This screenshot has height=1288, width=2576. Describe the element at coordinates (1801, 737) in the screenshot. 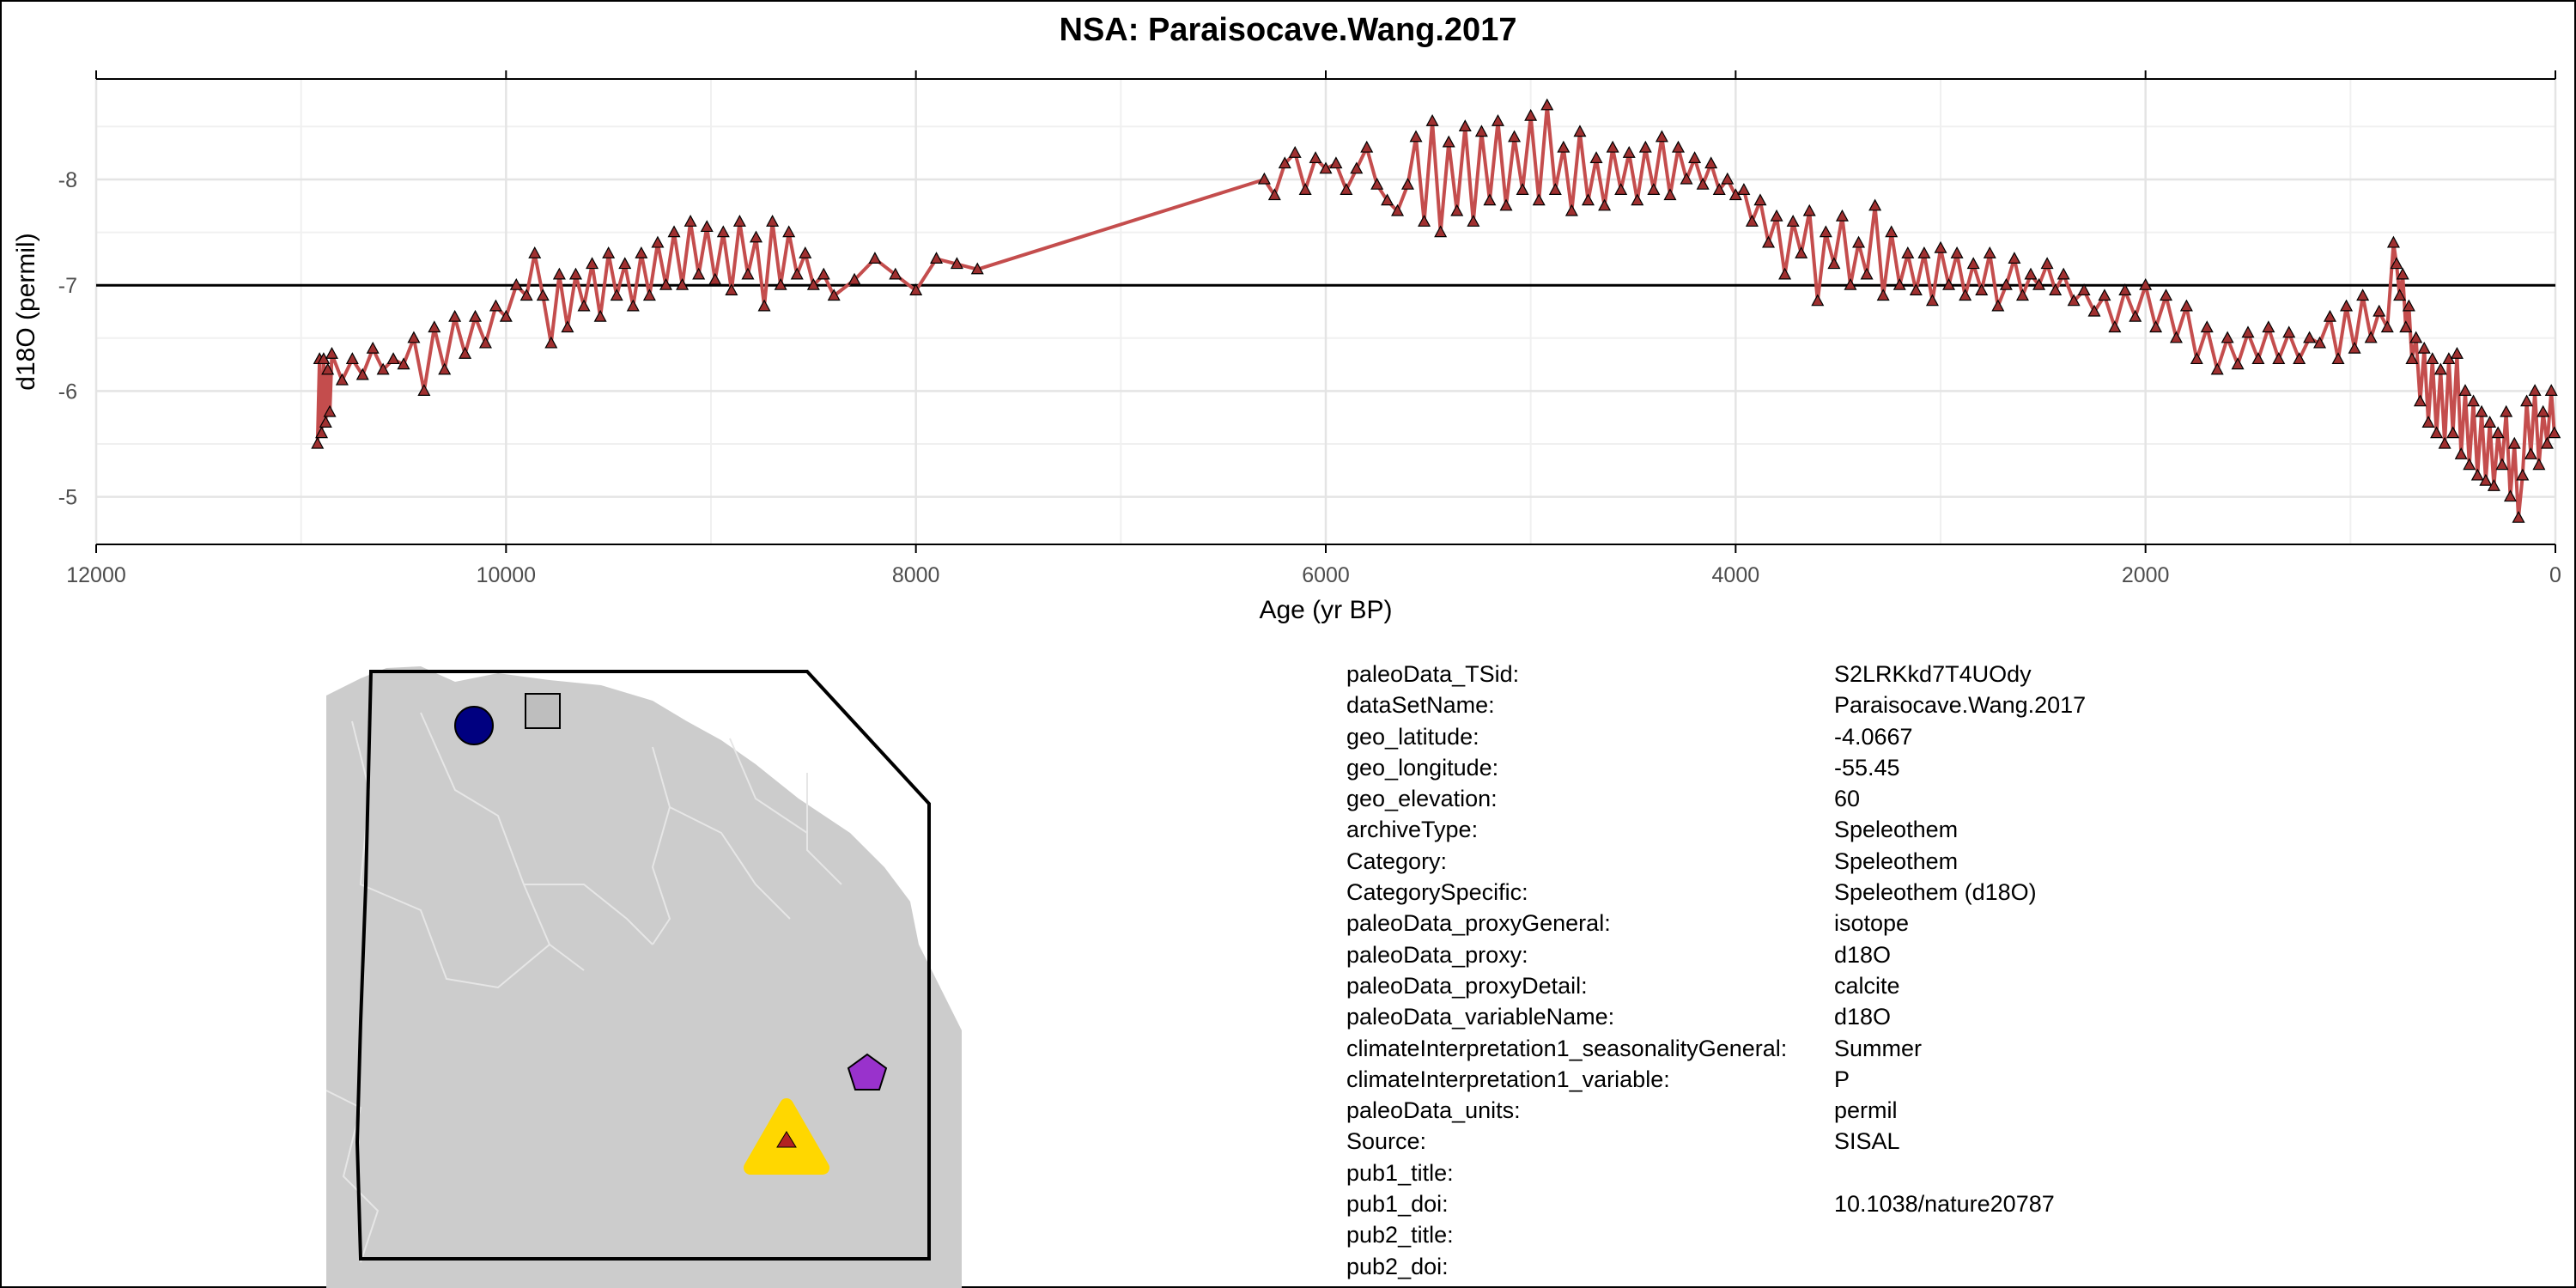

I see `metadata-row: geo_latitude: -4.0667` at that location.